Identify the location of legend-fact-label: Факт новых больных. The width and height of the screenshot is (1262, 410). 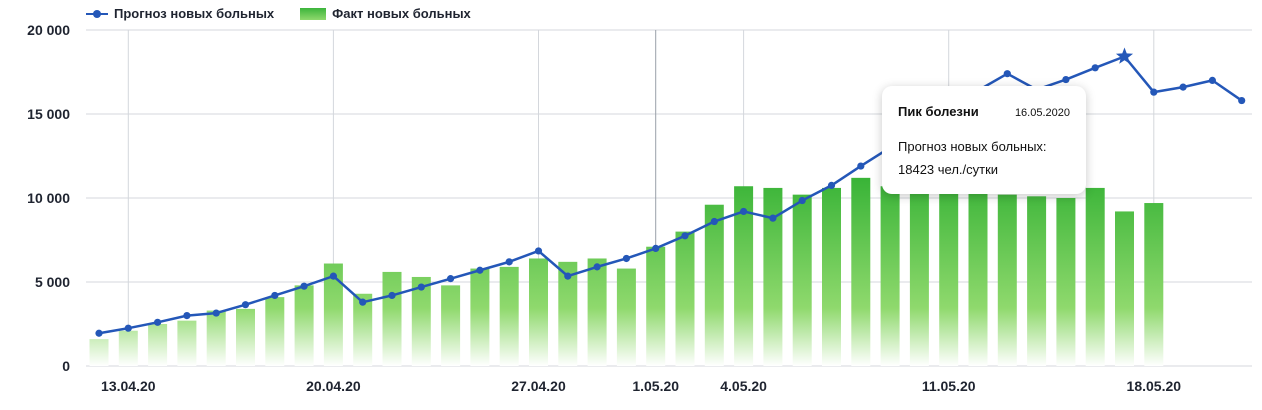
(401, 13).